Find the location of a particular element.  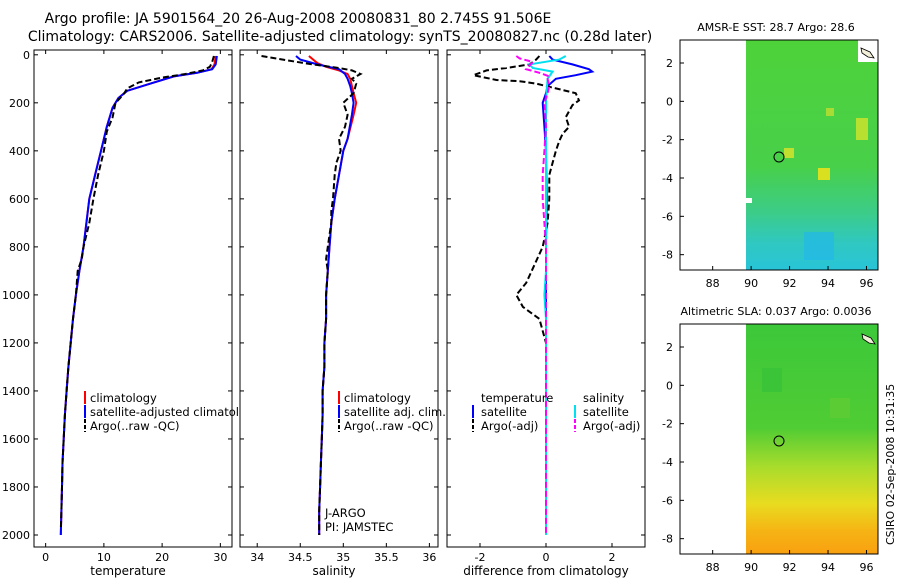

sla-high-patch is located at coordinates (840, 408).